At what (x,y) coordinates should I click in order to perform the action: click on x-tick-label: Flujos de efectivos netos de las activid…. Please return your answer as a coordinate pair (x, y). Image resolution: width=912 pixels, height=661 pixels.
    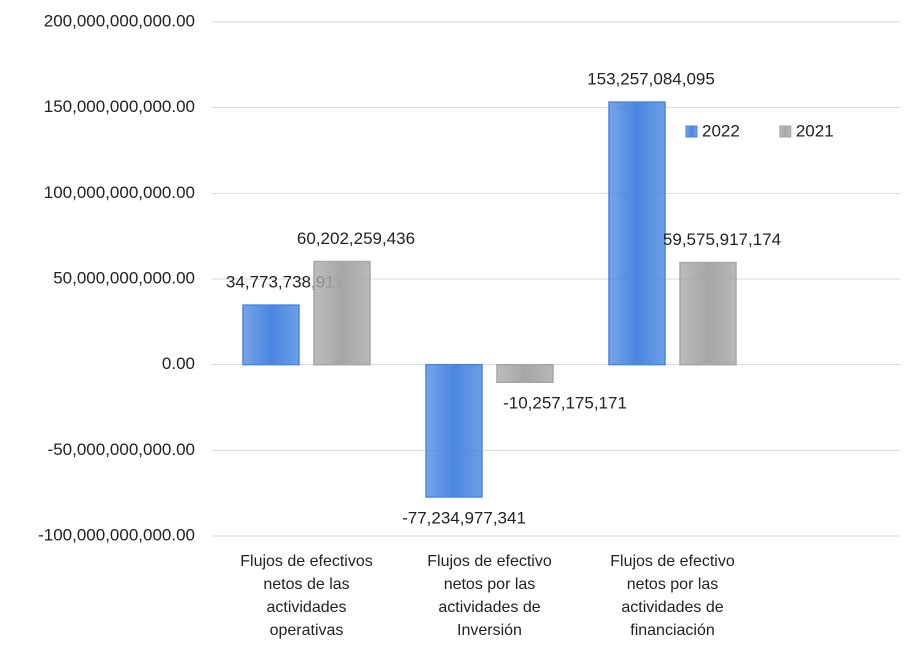
    Looking at the image, I should click on (306, 596).